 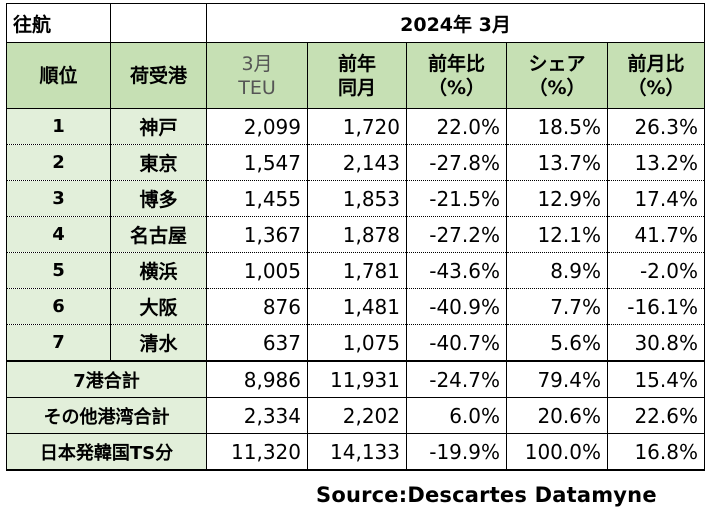 I want to click on prev-cell: 1,720, so click(x=357, y=126).